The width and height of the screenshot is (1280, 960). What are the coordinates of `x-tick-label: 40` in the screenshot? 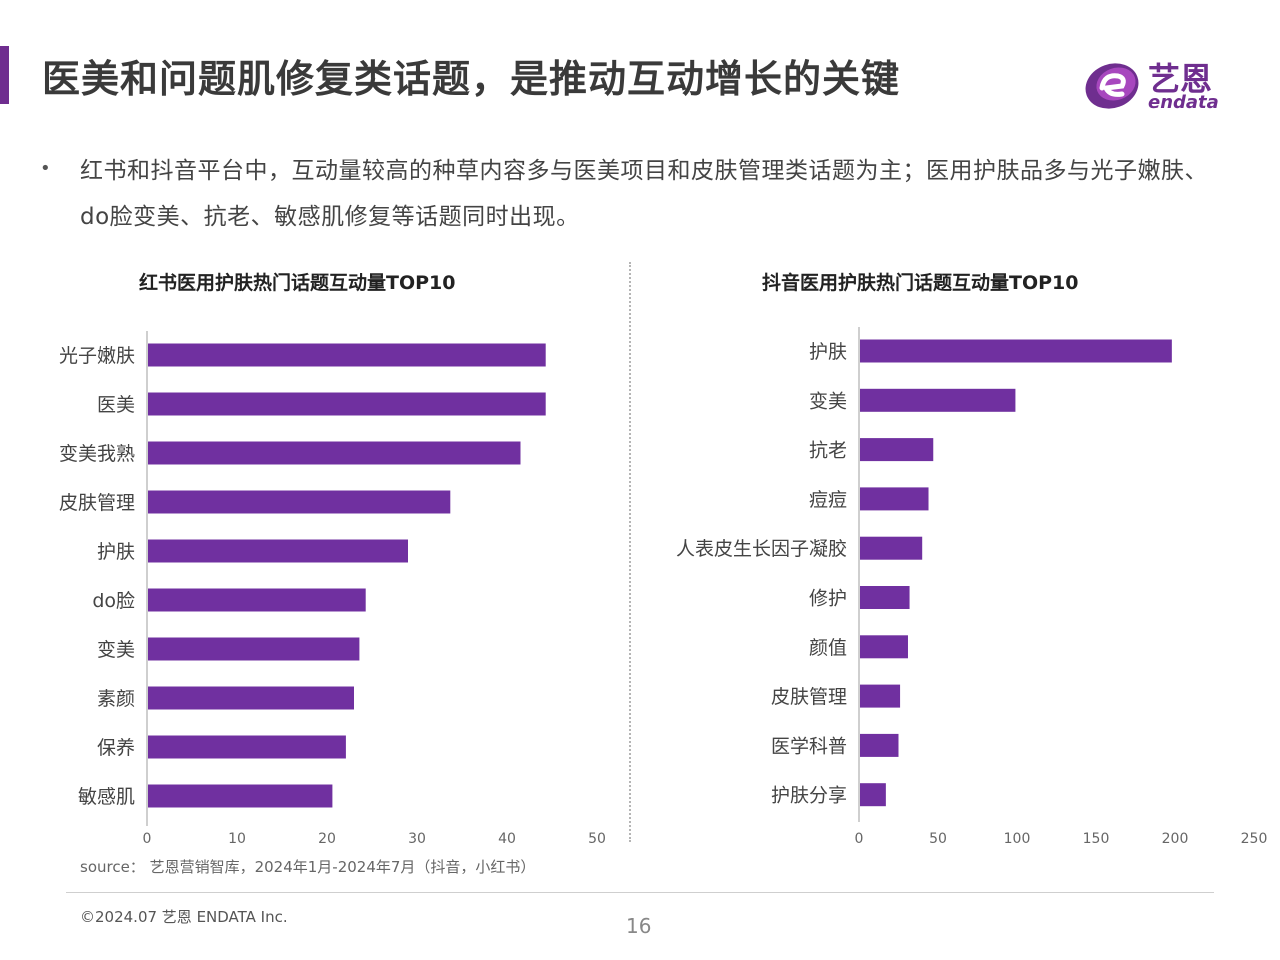 It's located at (507, 839).